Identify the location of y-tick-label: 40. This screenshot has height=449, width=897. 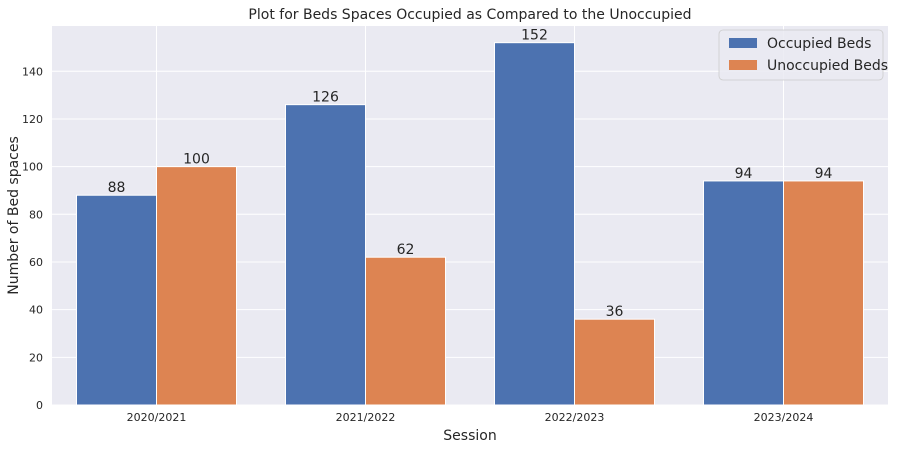
(36, 310).